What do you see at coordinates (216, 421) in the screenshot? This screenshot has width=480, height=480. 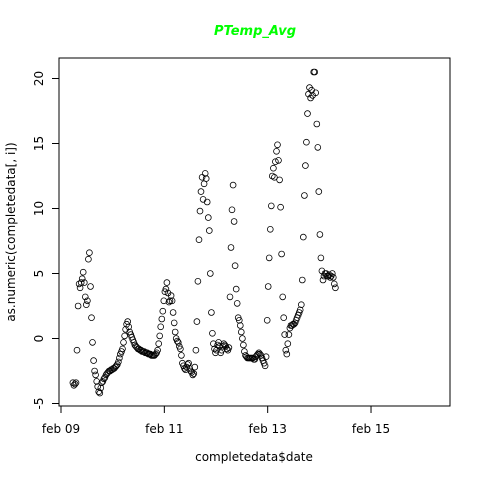 I see `x-axis: feb 09 feb 11 feb 13 feb 15` at bounding box center [216, 421].